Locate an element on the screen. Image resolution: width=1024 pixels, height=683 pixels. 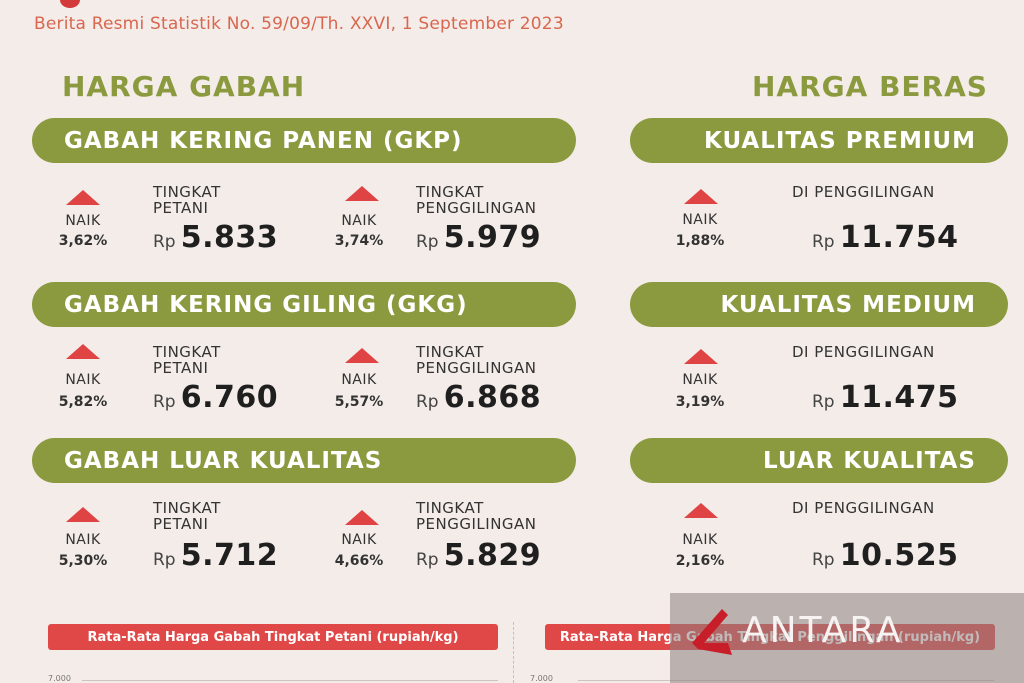
price-value: 5.712 is located at coordinates (229, 555).